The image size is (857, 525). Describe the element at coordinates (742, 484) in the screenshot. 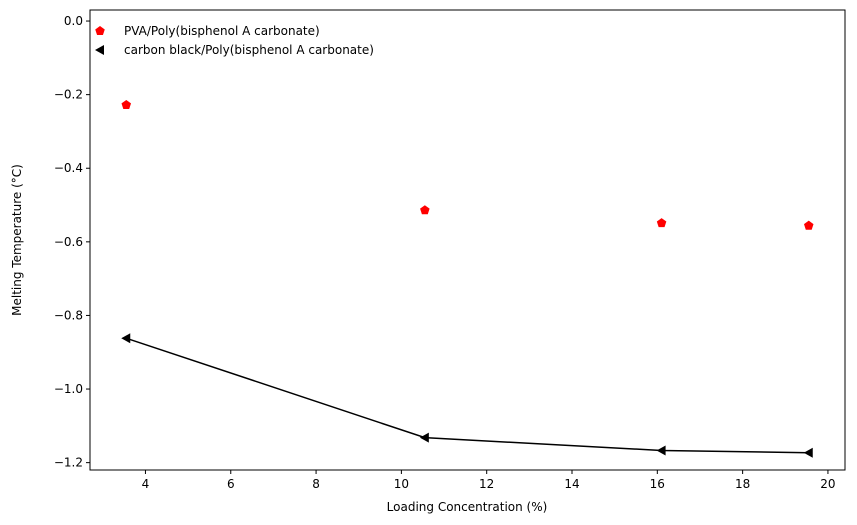

I see `x-tick-label: 18` at that location.